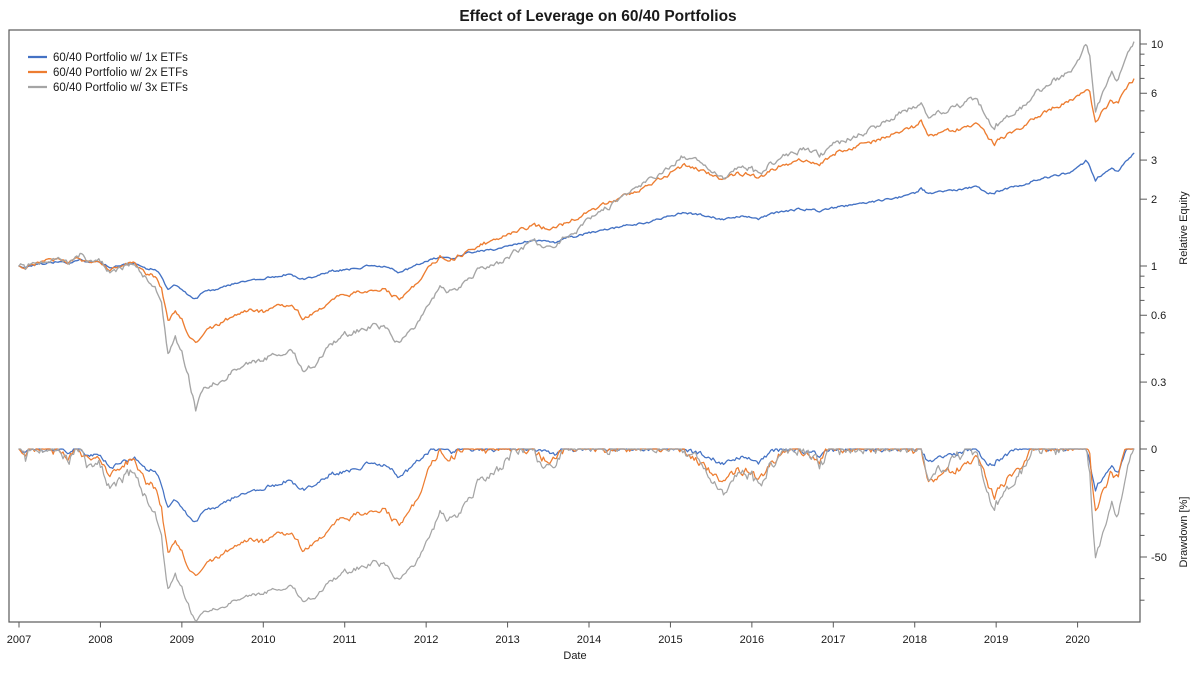 The width and height of the screenshot is (1200, 680). I want to click on x-tick-label-2011: 2011, so click(345, 640).